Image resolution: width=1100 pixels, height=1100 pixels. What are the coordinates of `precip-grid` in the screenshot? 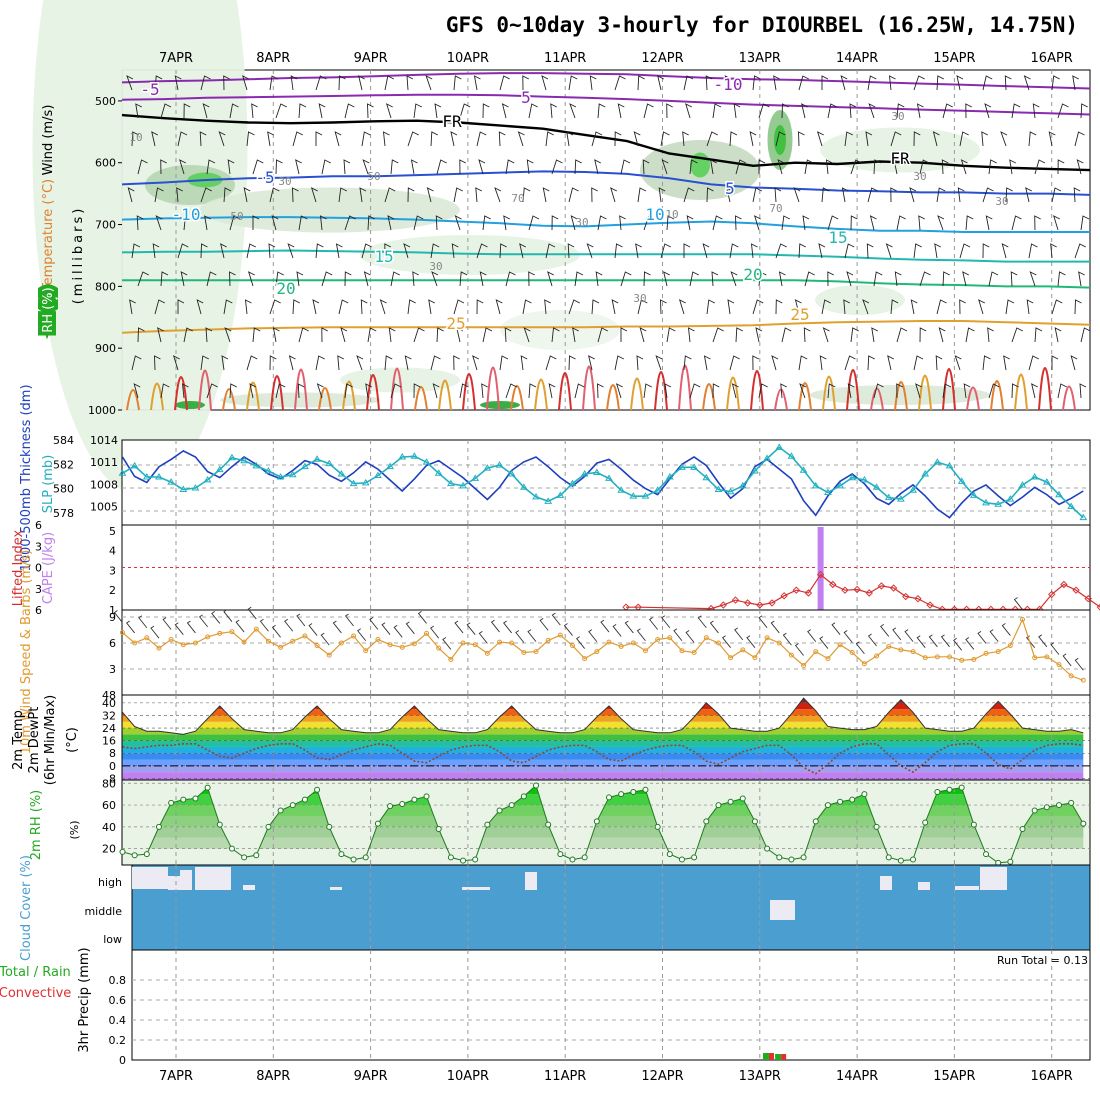 It's located at (614, 1005).